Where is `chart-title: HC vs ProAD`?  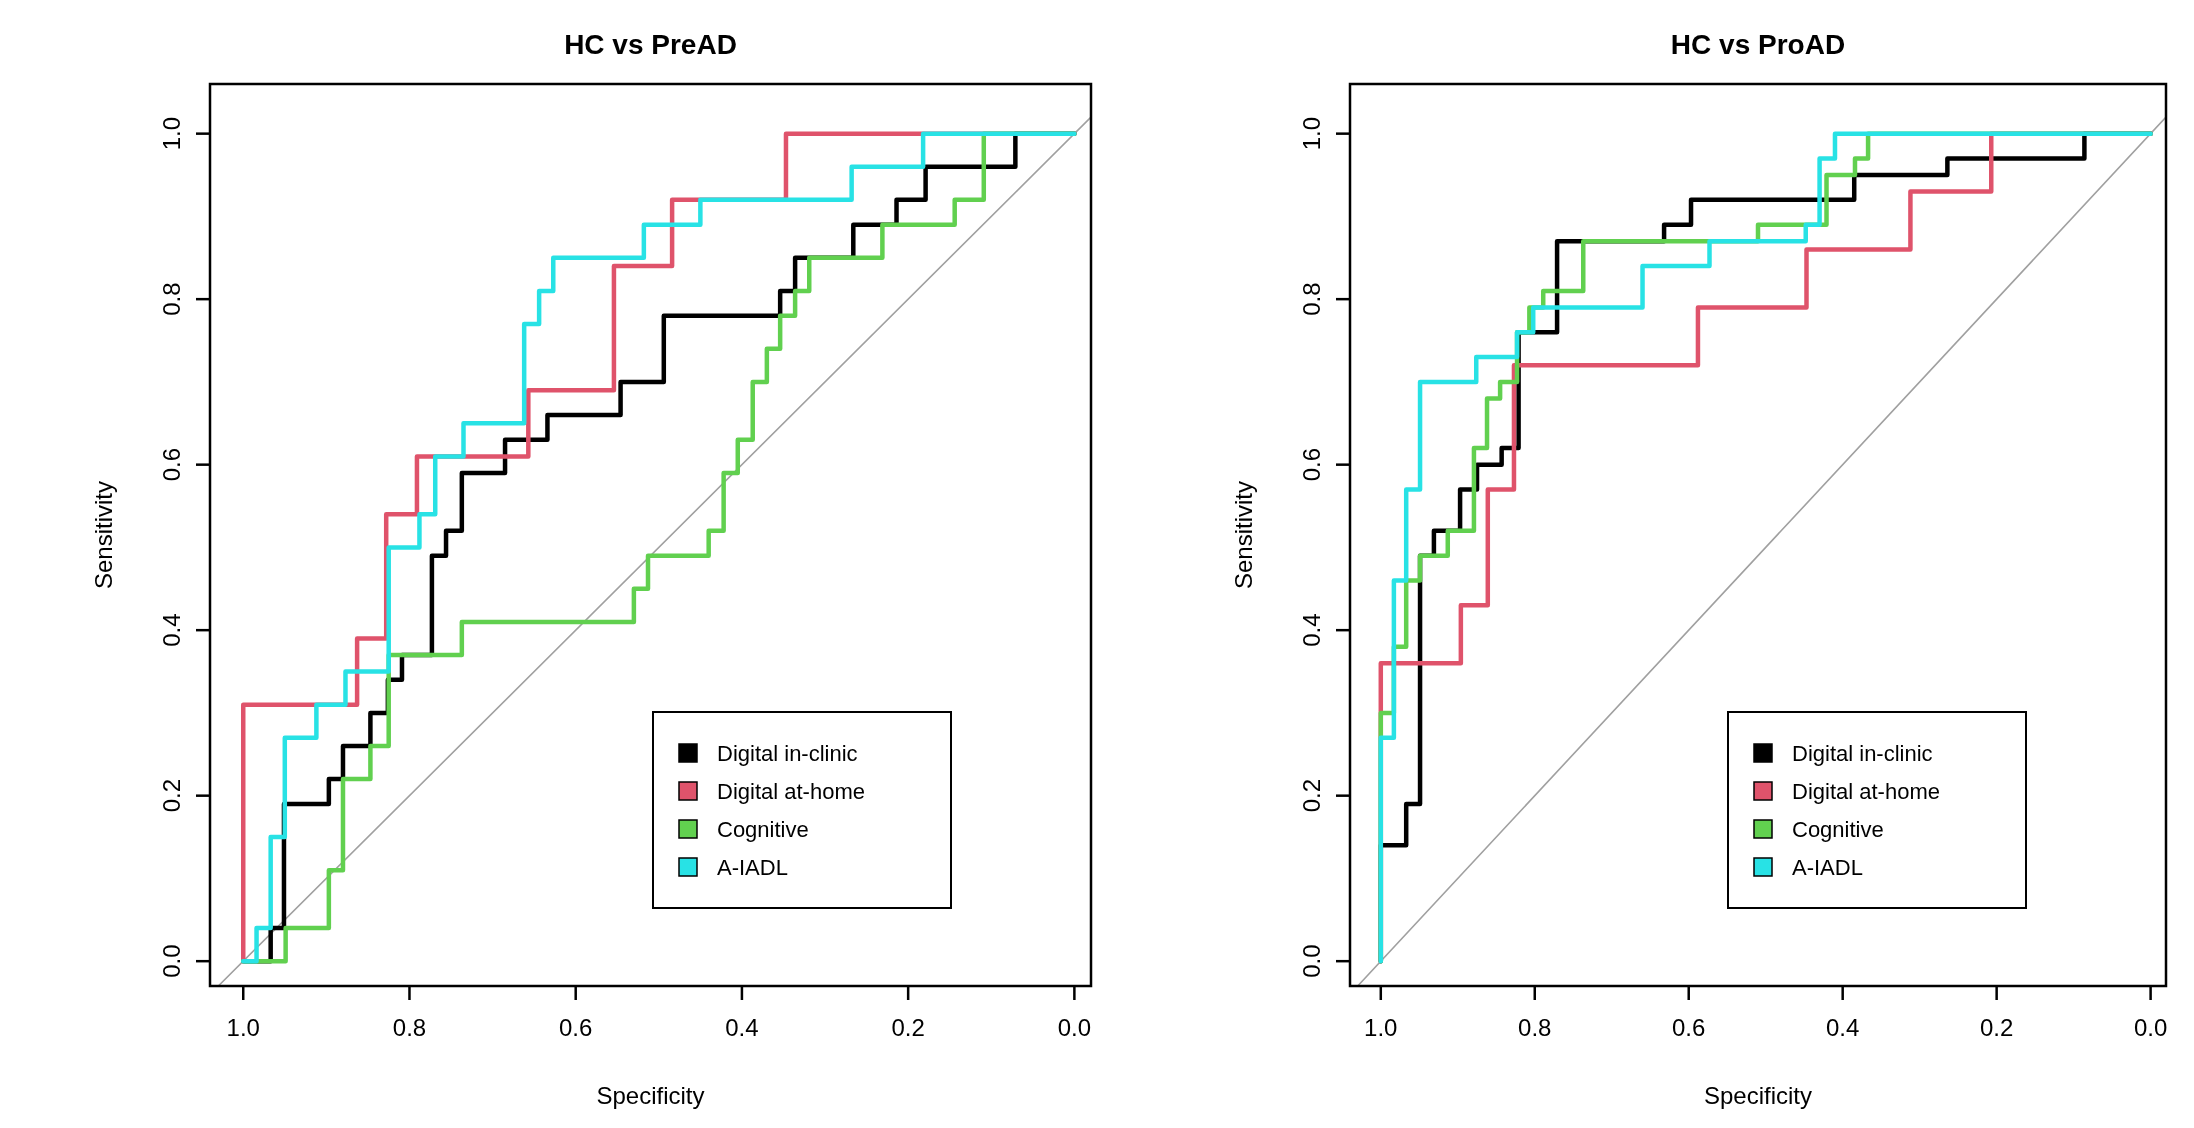 chart-title: HC vs ProAD is located at coordinates (1758, 44).